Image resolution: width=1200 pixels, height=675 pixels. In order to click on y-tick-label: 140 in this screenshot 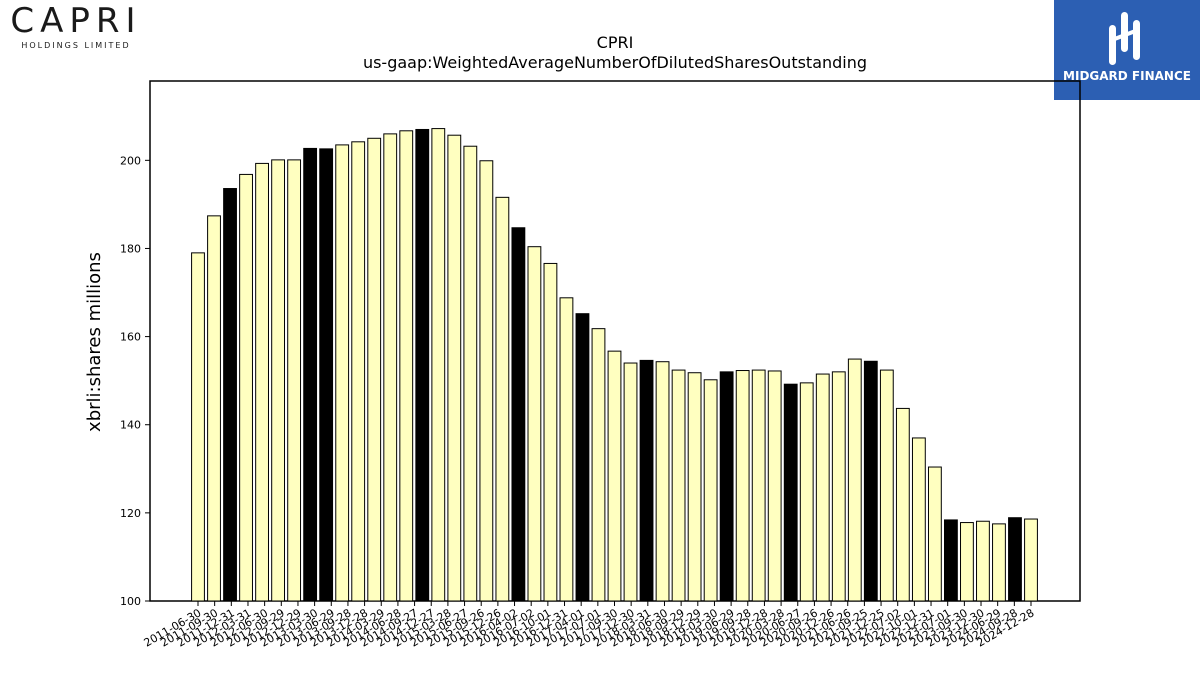, I will do `click(130, 425)`.